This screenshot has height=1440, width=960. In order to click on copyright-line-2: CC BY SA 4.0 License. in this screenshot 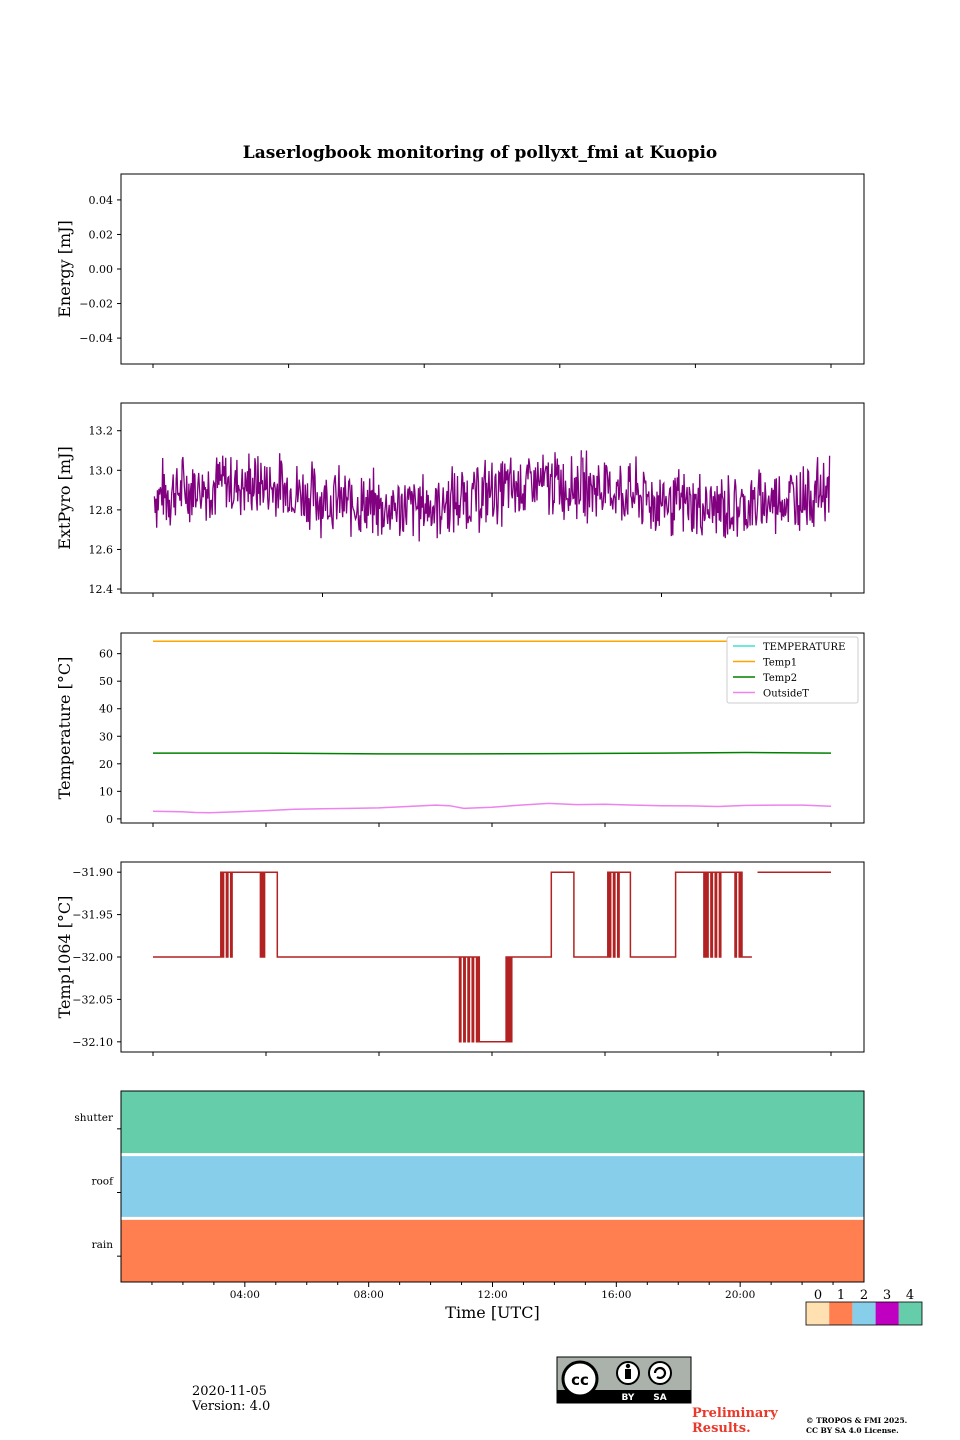, I will do `click(852, 1430)`.